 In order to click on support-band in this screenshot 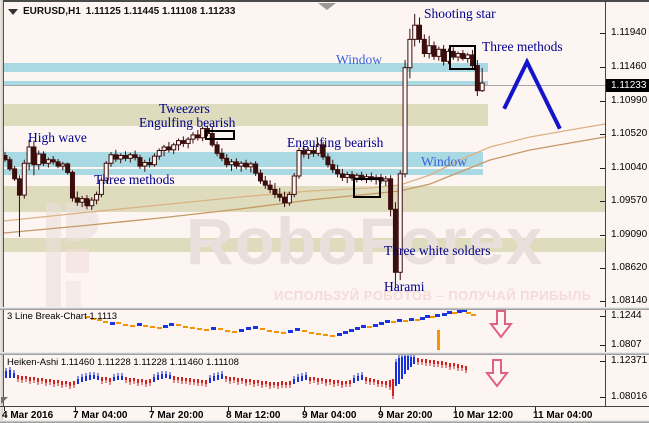, I will do `click(246, 115)`.